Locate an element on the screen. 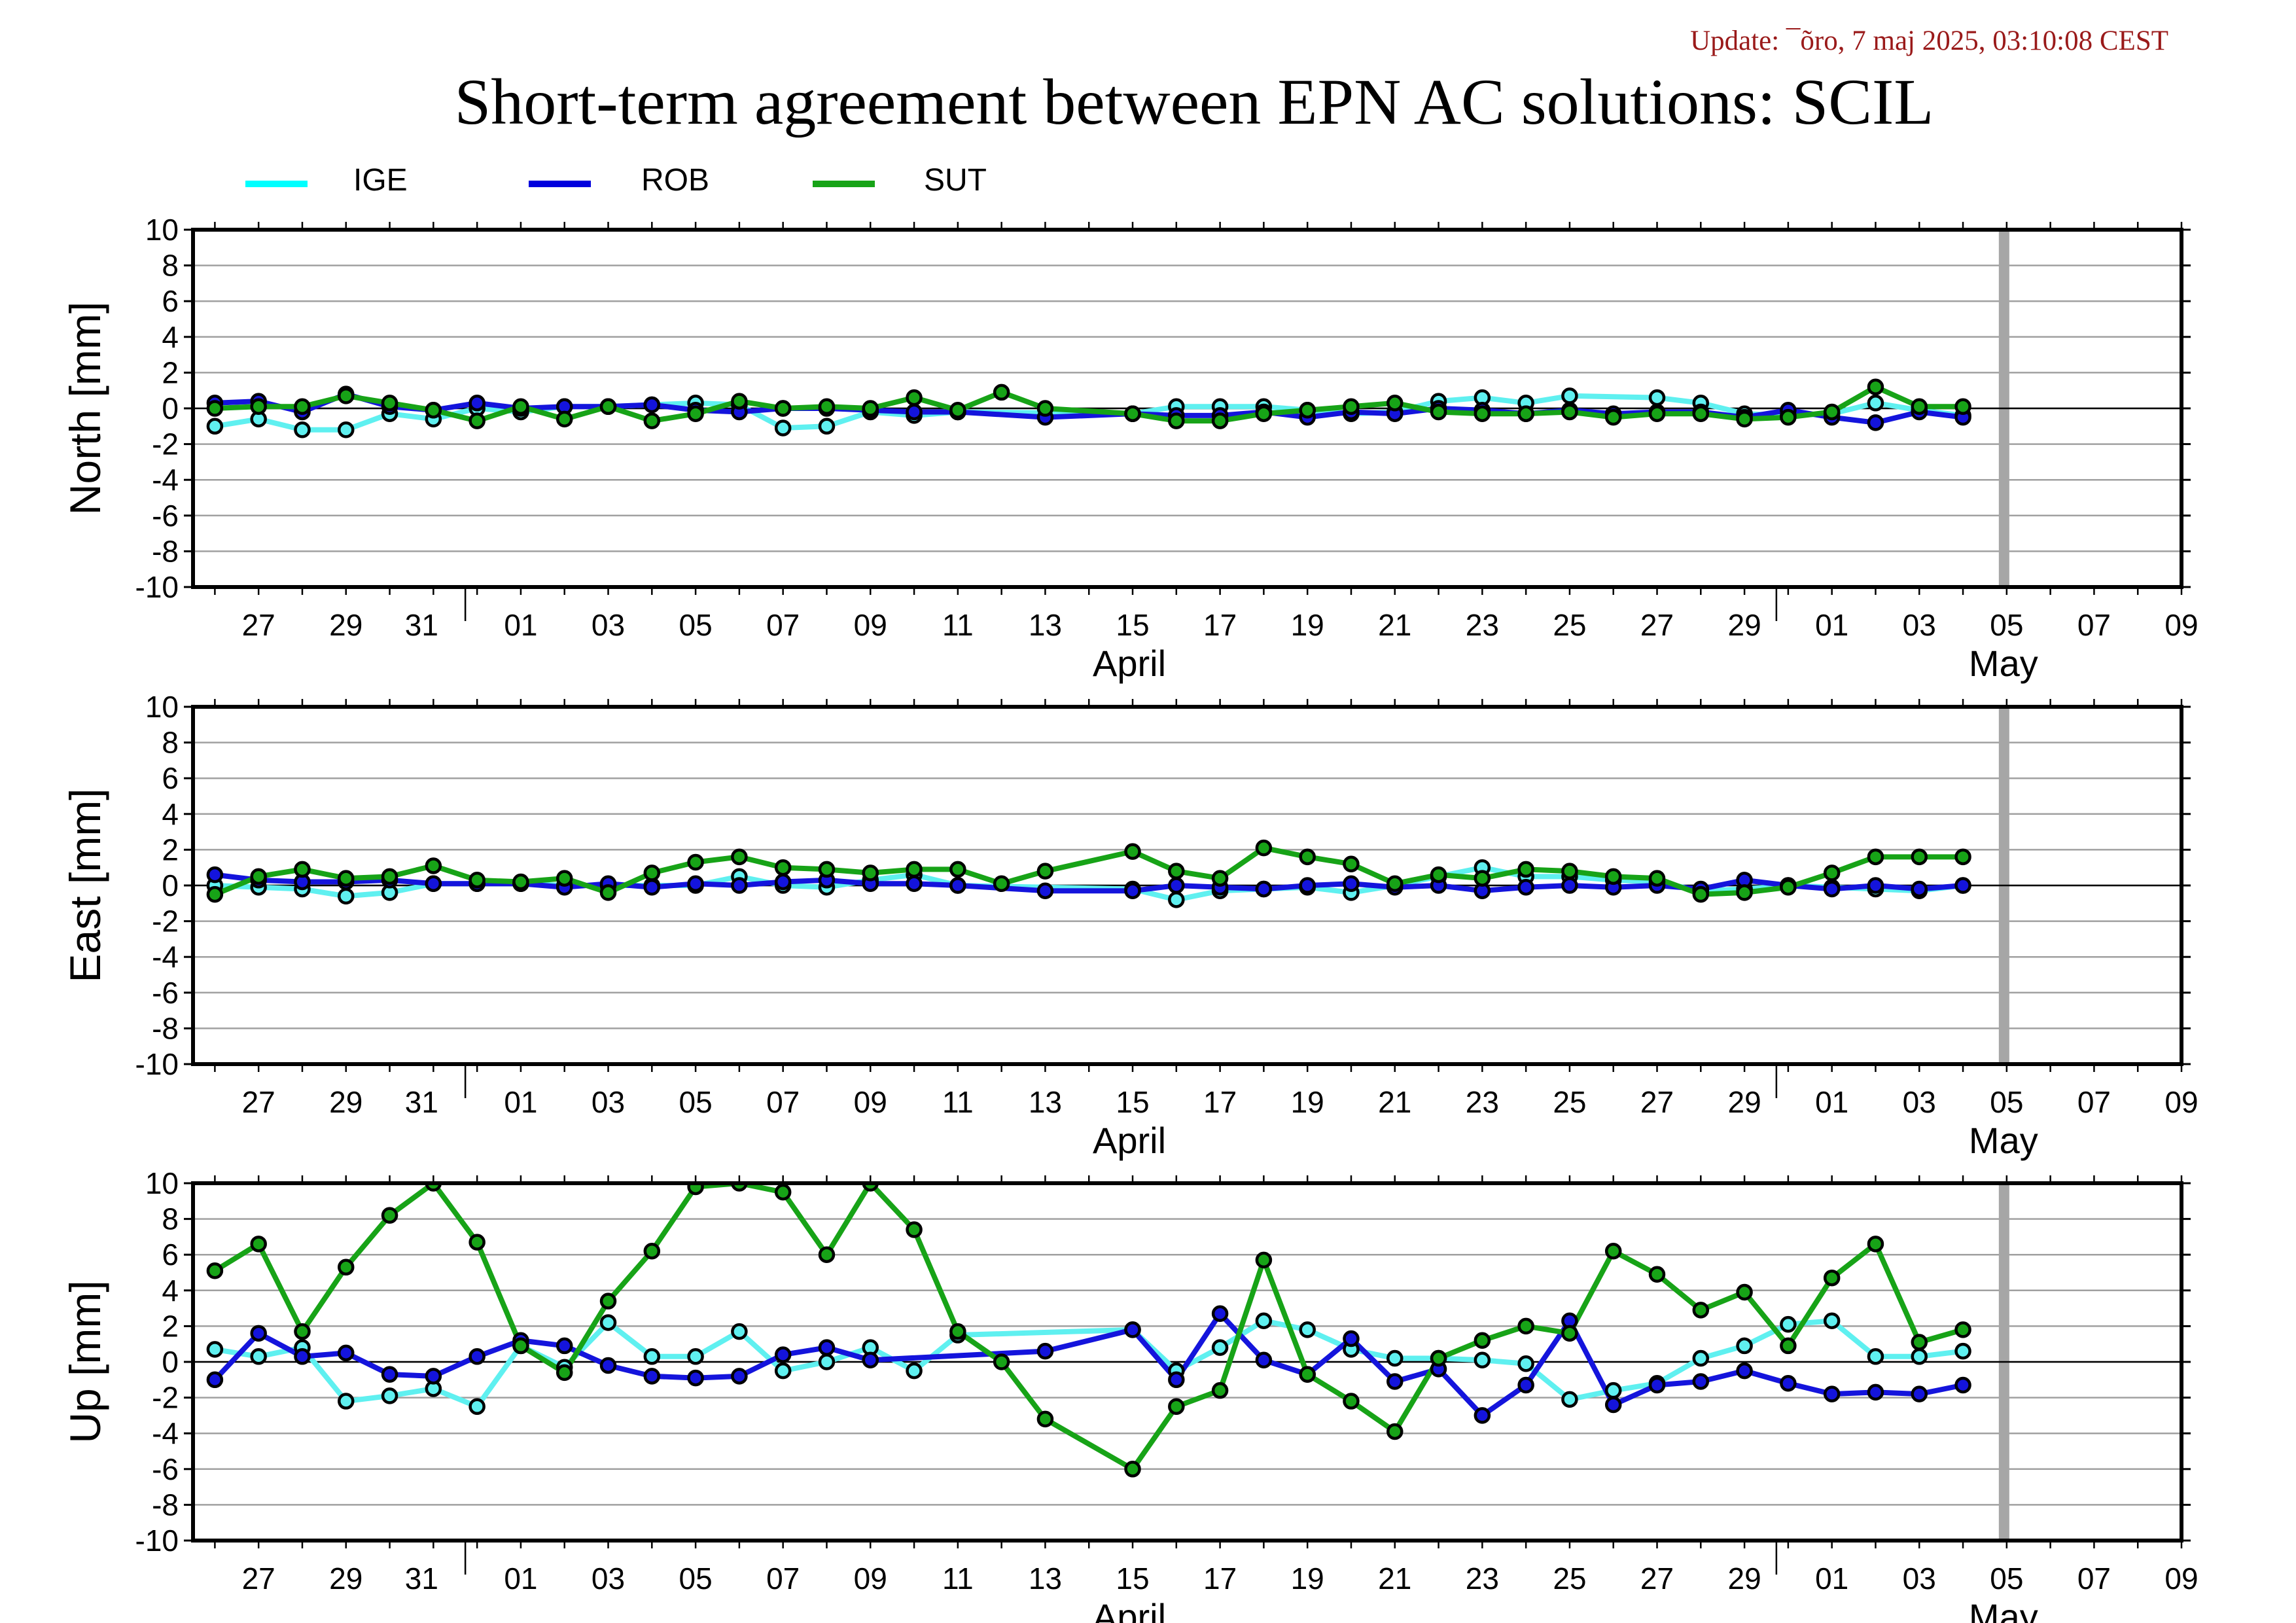 The image size is (2296, 1623). x-tick-label: 05 is located at coordinates (696, 1102).